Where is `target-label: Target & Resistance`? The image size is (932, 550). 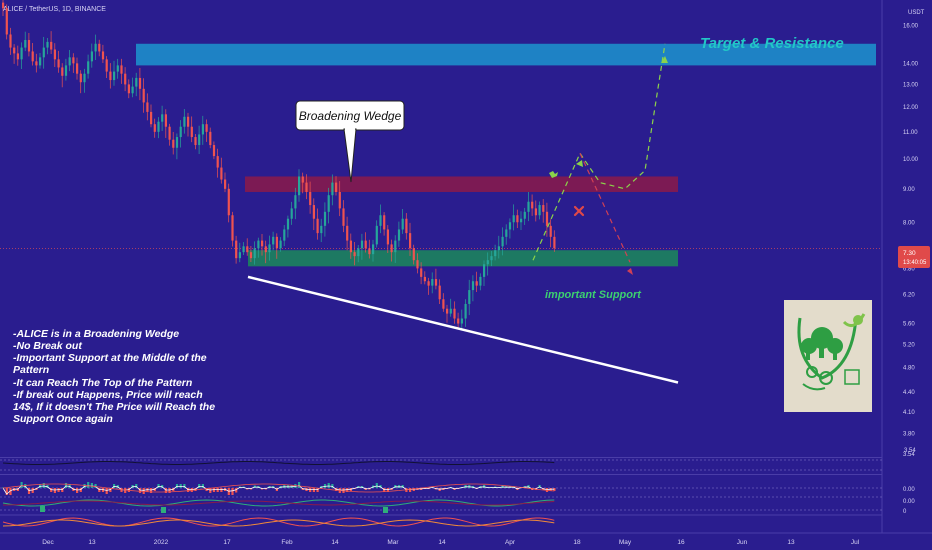
target-label: Target & Resistance is located at coordinates (772, 43).